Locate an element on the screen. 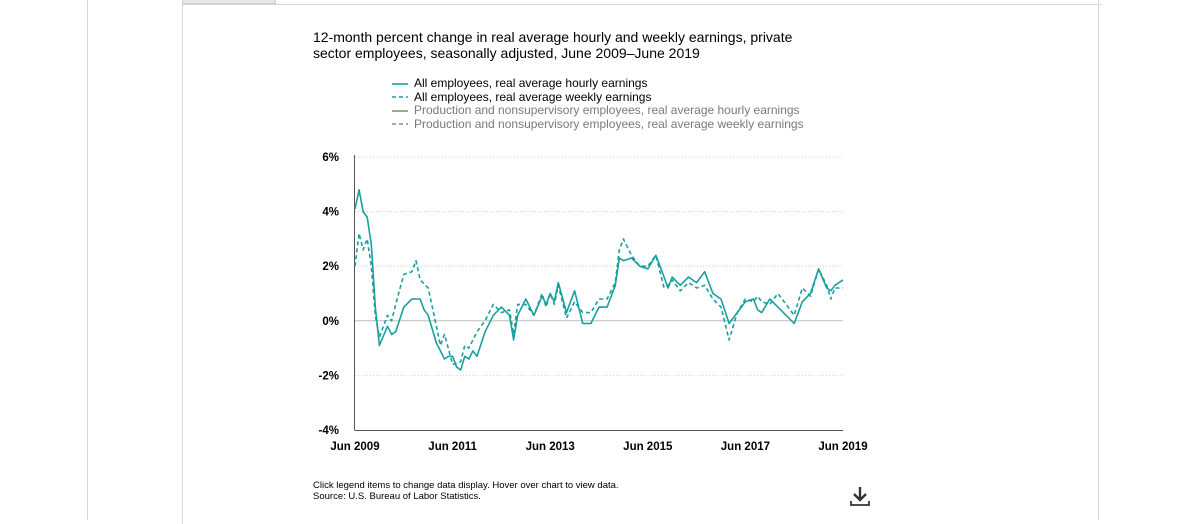 The width and height of the screenshot is (1192, 524). x-tick-label: Jun 2013 is located at coordinates (550, 447).